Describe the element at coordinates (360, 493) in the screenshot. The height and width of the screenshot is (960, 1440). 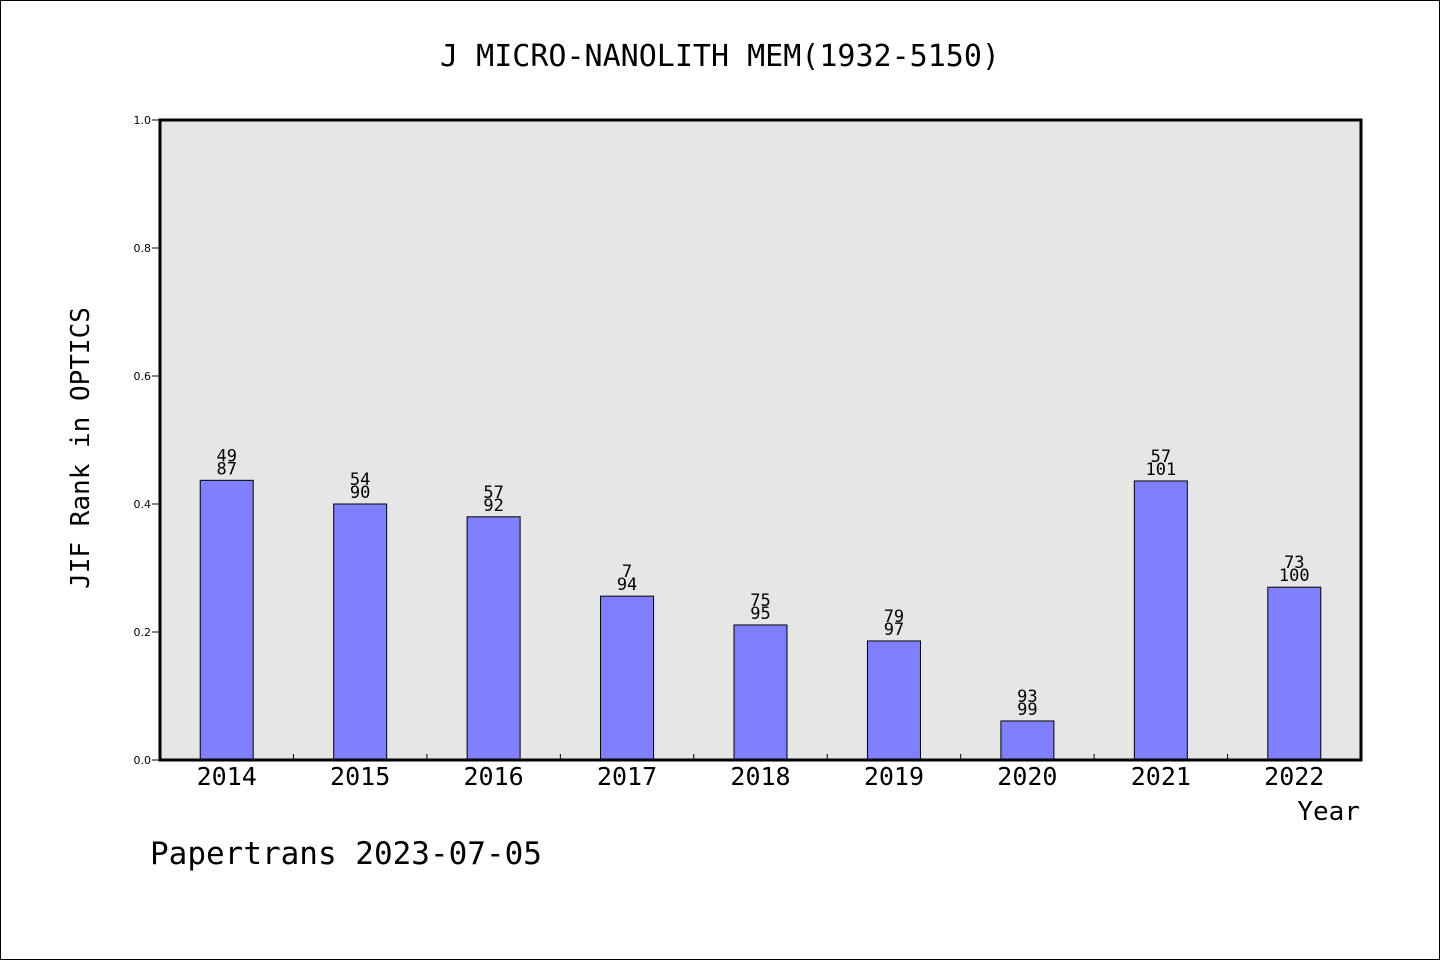
I see `total-label: 90` at that location.